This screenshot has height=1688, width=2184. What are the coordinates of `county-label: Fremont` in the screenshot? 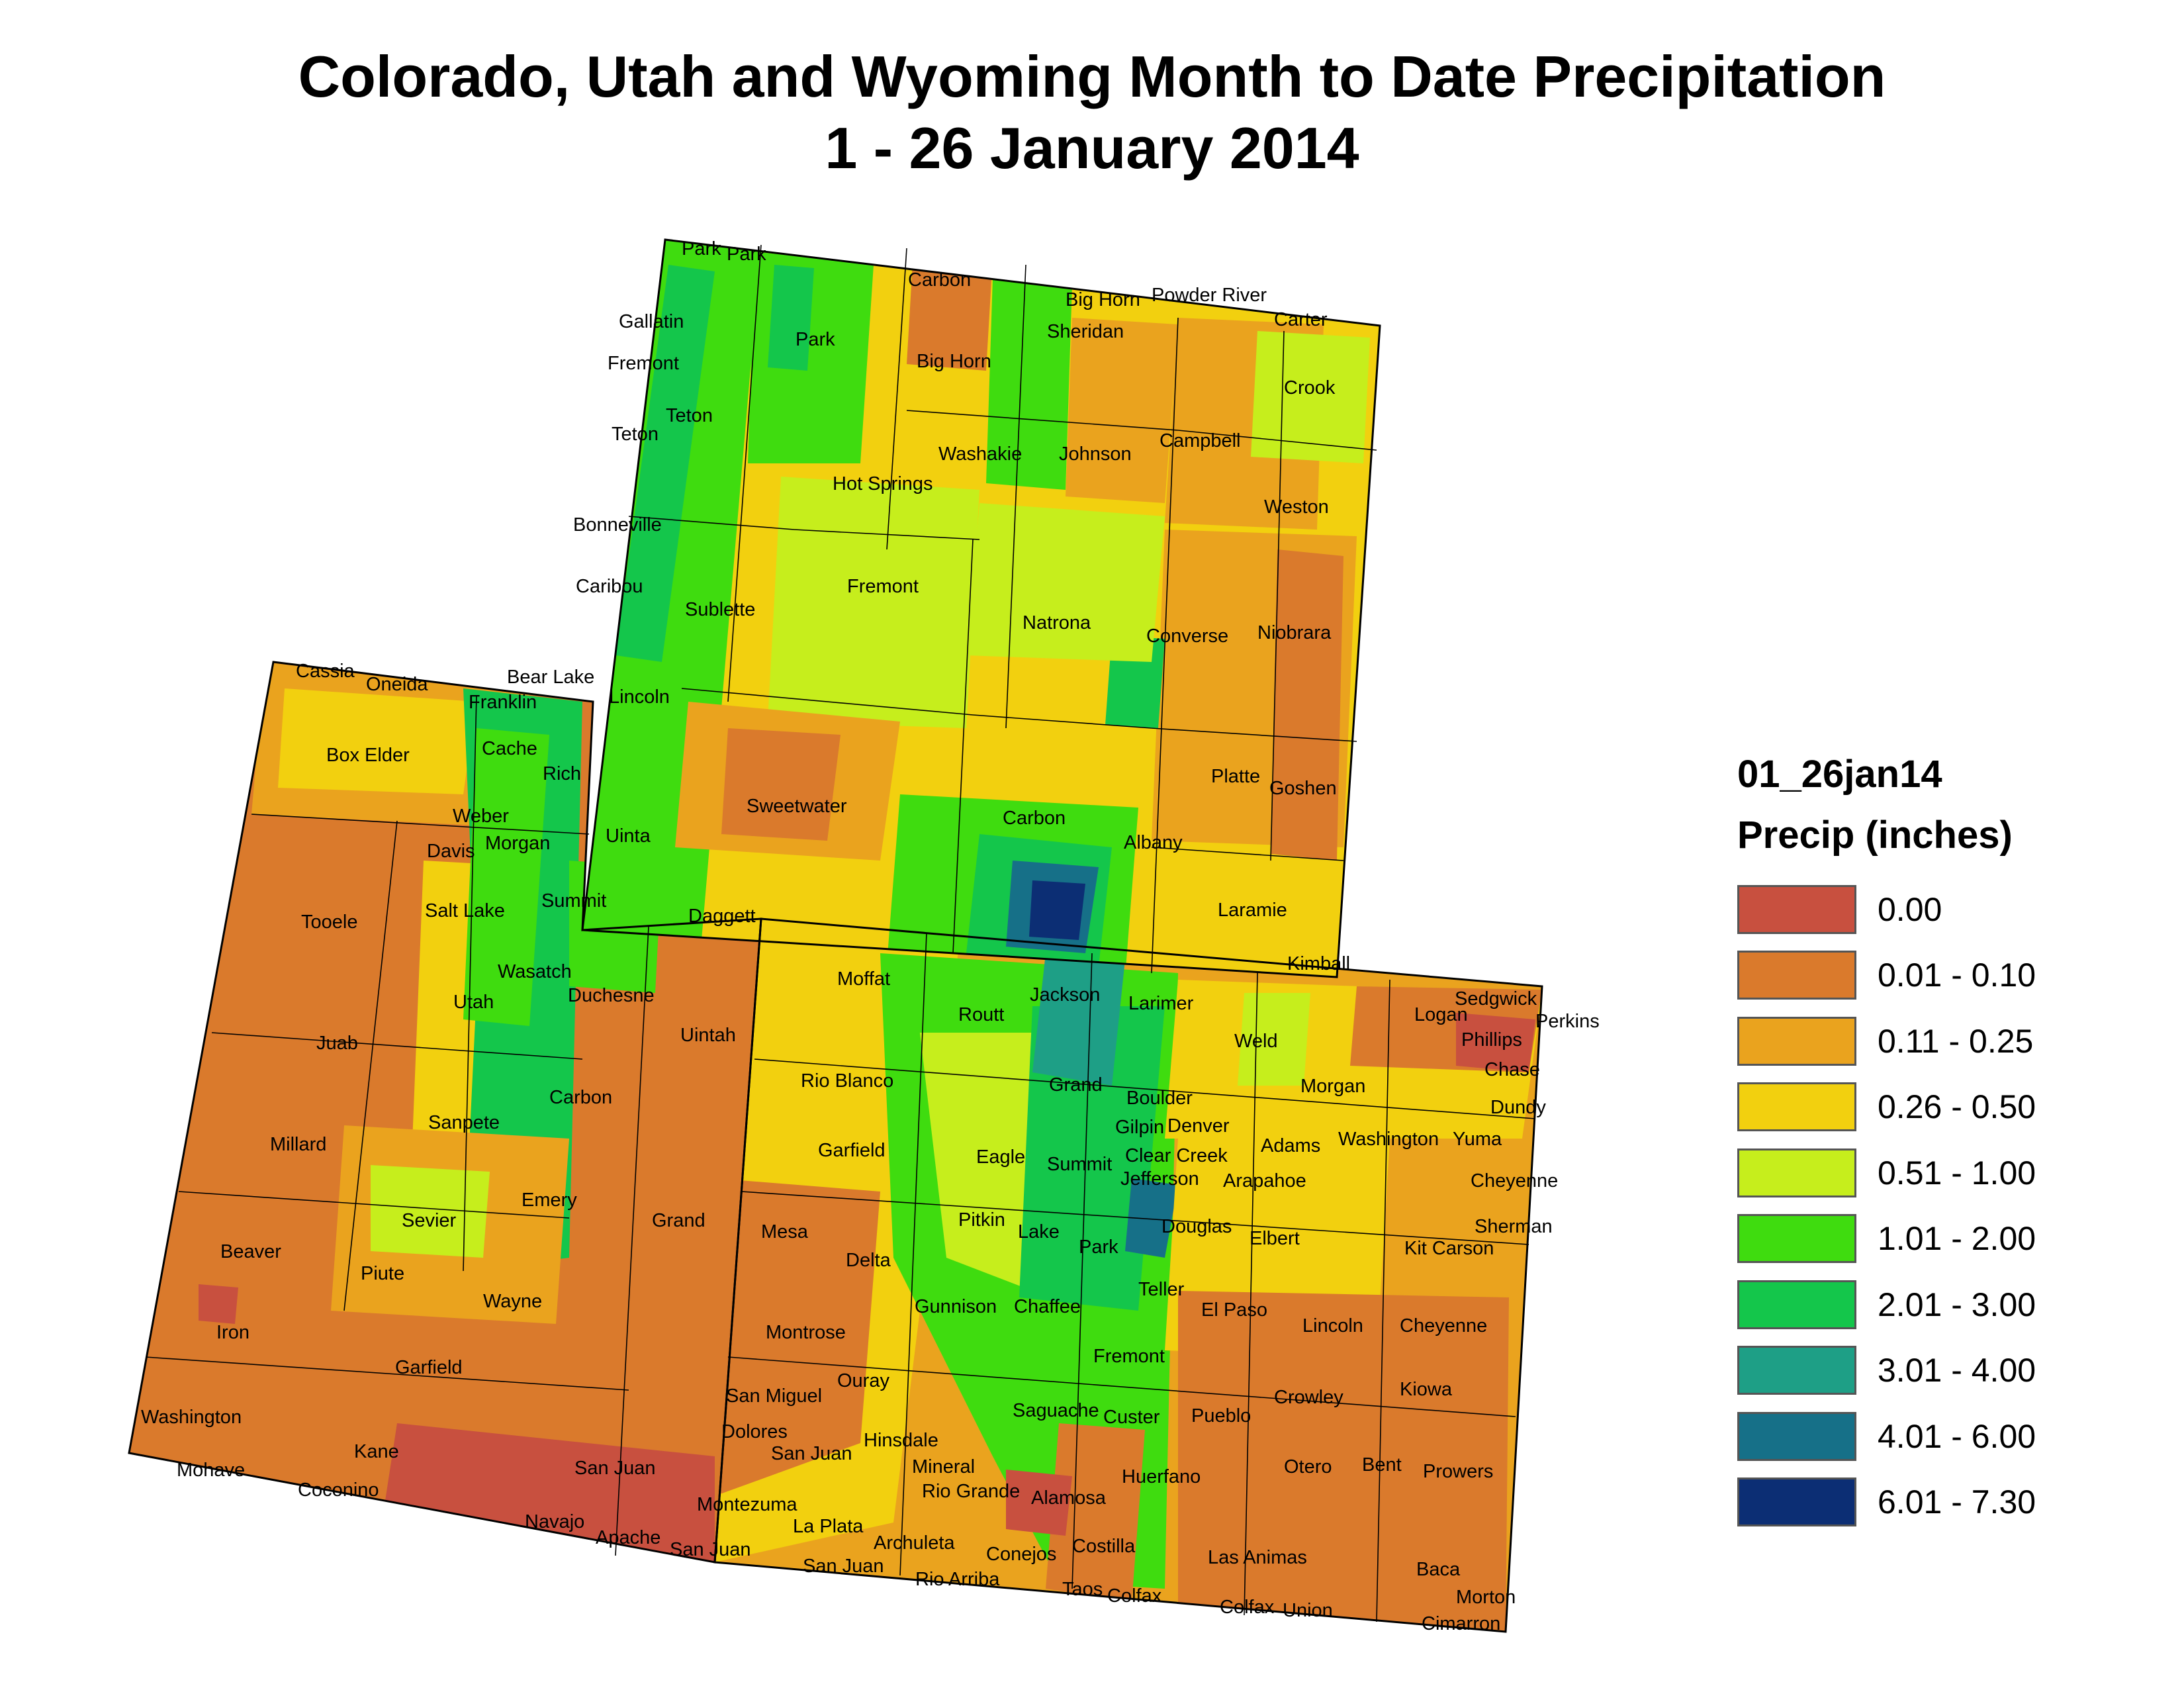 It's located at (1129, 1356).